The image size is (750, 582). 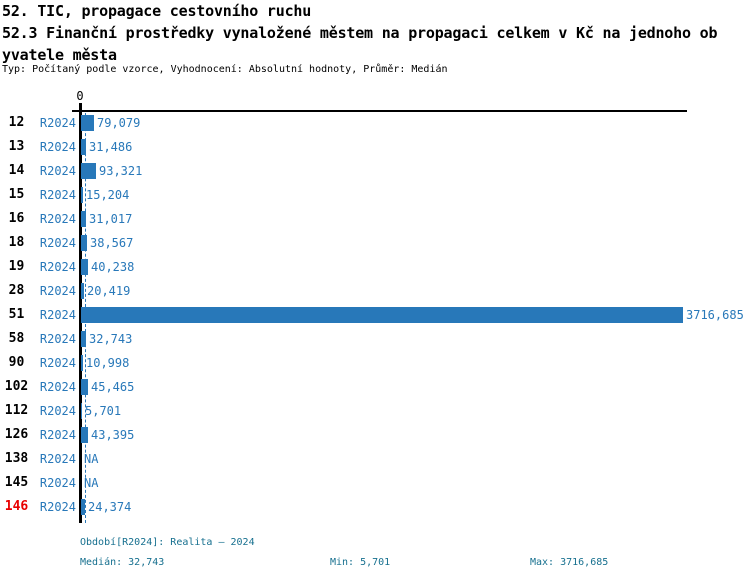 I want to click on row-id-label: 145, so click(x=16, y=482).